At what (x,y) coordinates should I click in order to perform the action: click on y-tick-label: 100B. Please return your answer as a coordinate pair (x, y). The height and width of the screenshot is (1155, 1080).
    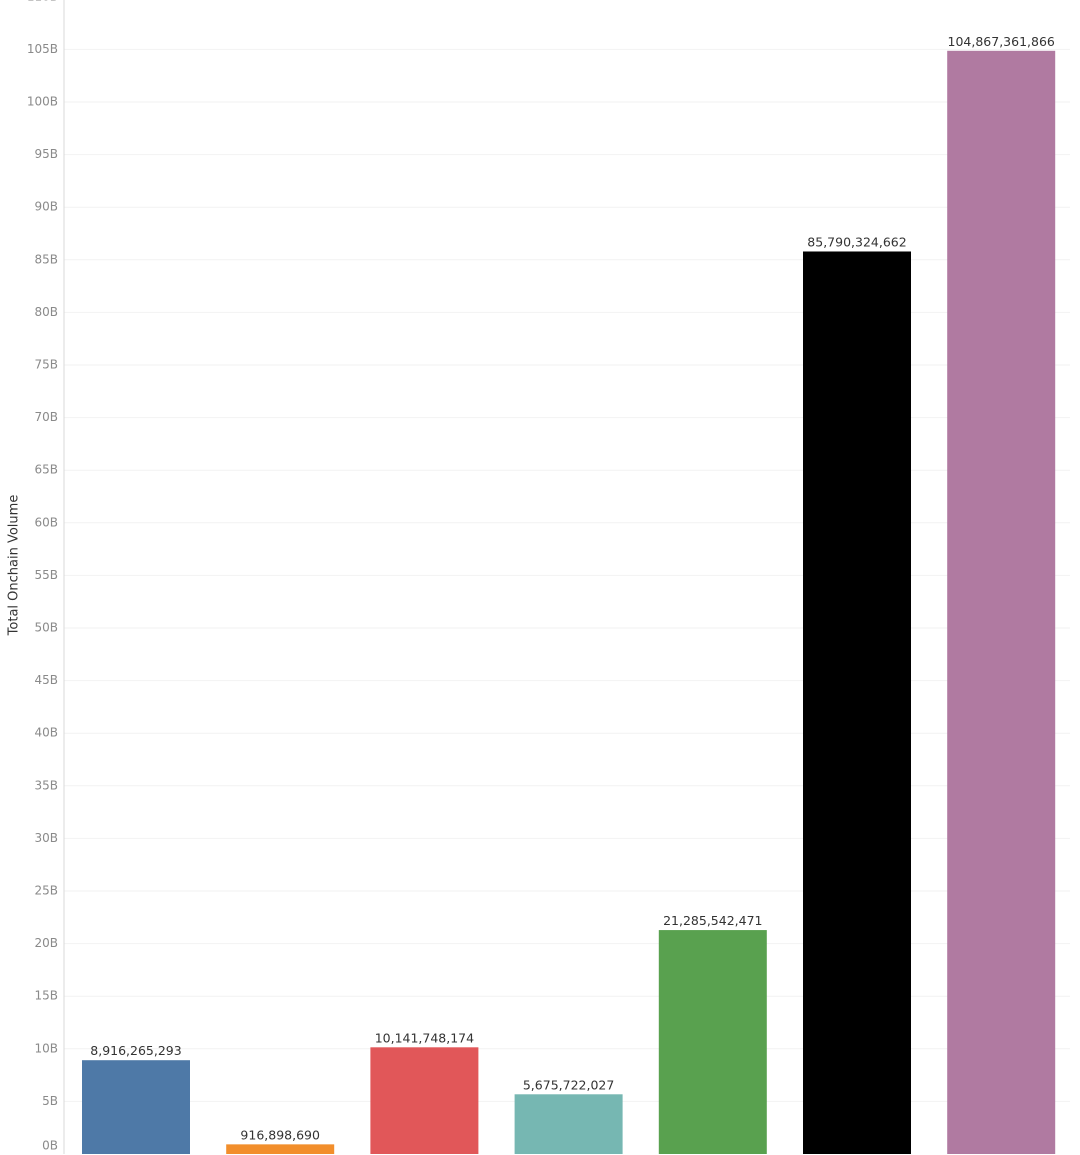
    Looking at the image, I should click on (42, 102).